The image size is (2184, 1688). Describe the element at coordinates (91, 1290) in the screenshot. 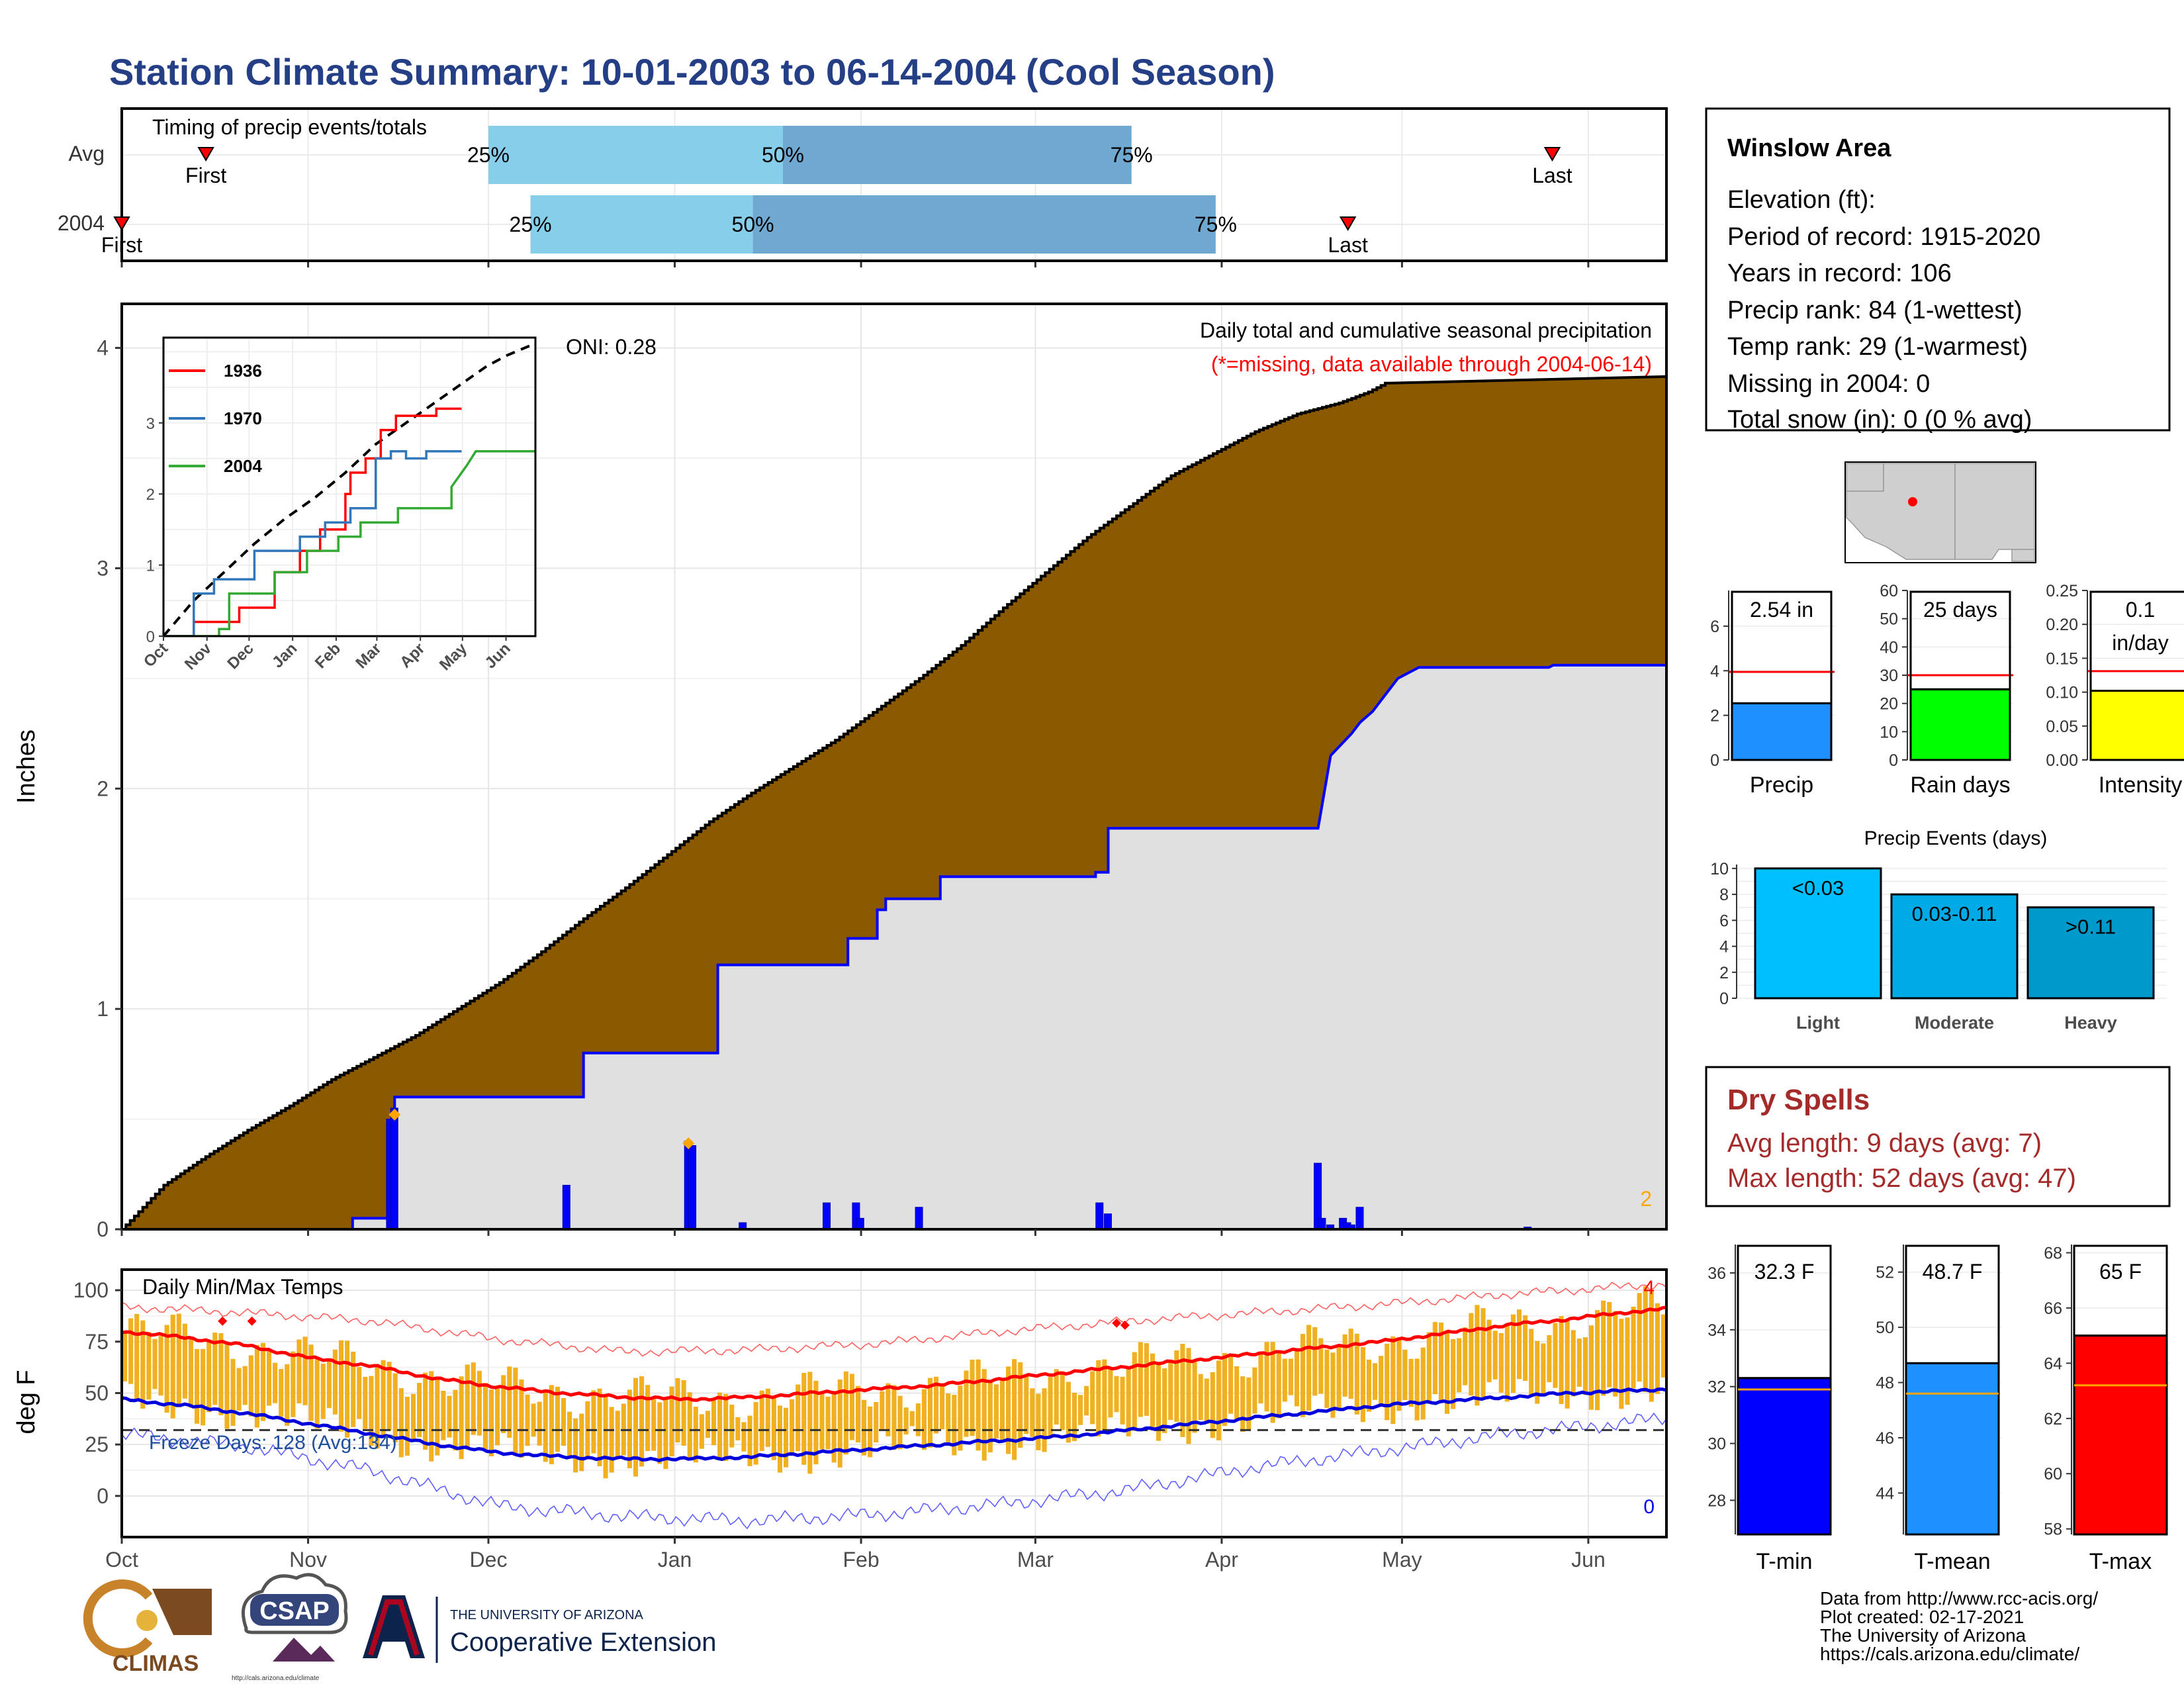

I see `temp-y-tick-label: 100` at that location.